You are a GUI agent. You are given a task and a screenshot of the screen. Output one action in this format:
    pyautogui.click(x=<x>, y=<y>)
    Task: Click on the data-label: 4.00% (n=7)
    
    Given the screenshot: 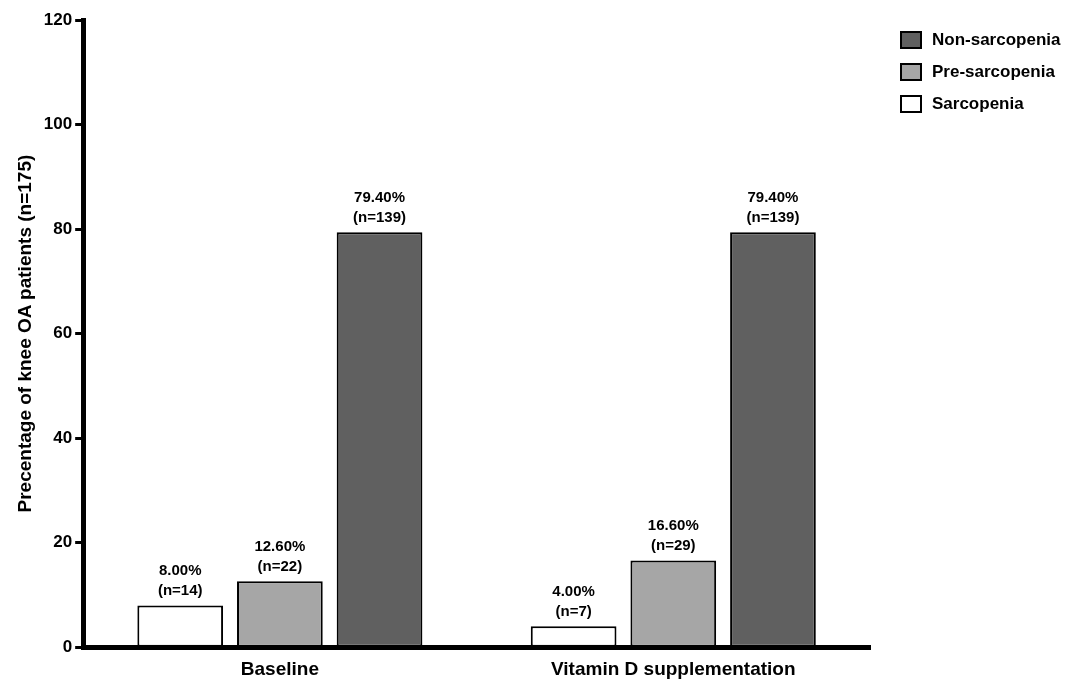 What is the action you would take?
    pyautogui.click(x=573, y=601)
    